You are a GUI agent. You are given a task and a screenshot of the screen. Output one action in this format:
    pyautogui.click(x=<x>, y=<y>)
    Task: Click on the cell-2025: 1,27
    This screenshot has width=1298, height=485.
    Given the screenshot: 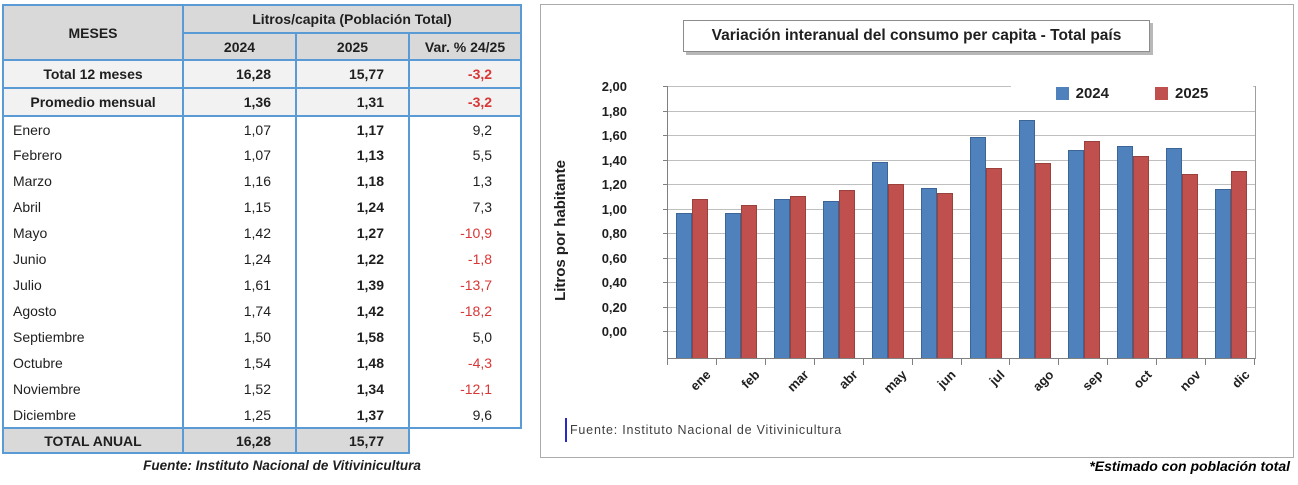 What is the action you would take?
    pyautogui.click(x=352, y=233)
    